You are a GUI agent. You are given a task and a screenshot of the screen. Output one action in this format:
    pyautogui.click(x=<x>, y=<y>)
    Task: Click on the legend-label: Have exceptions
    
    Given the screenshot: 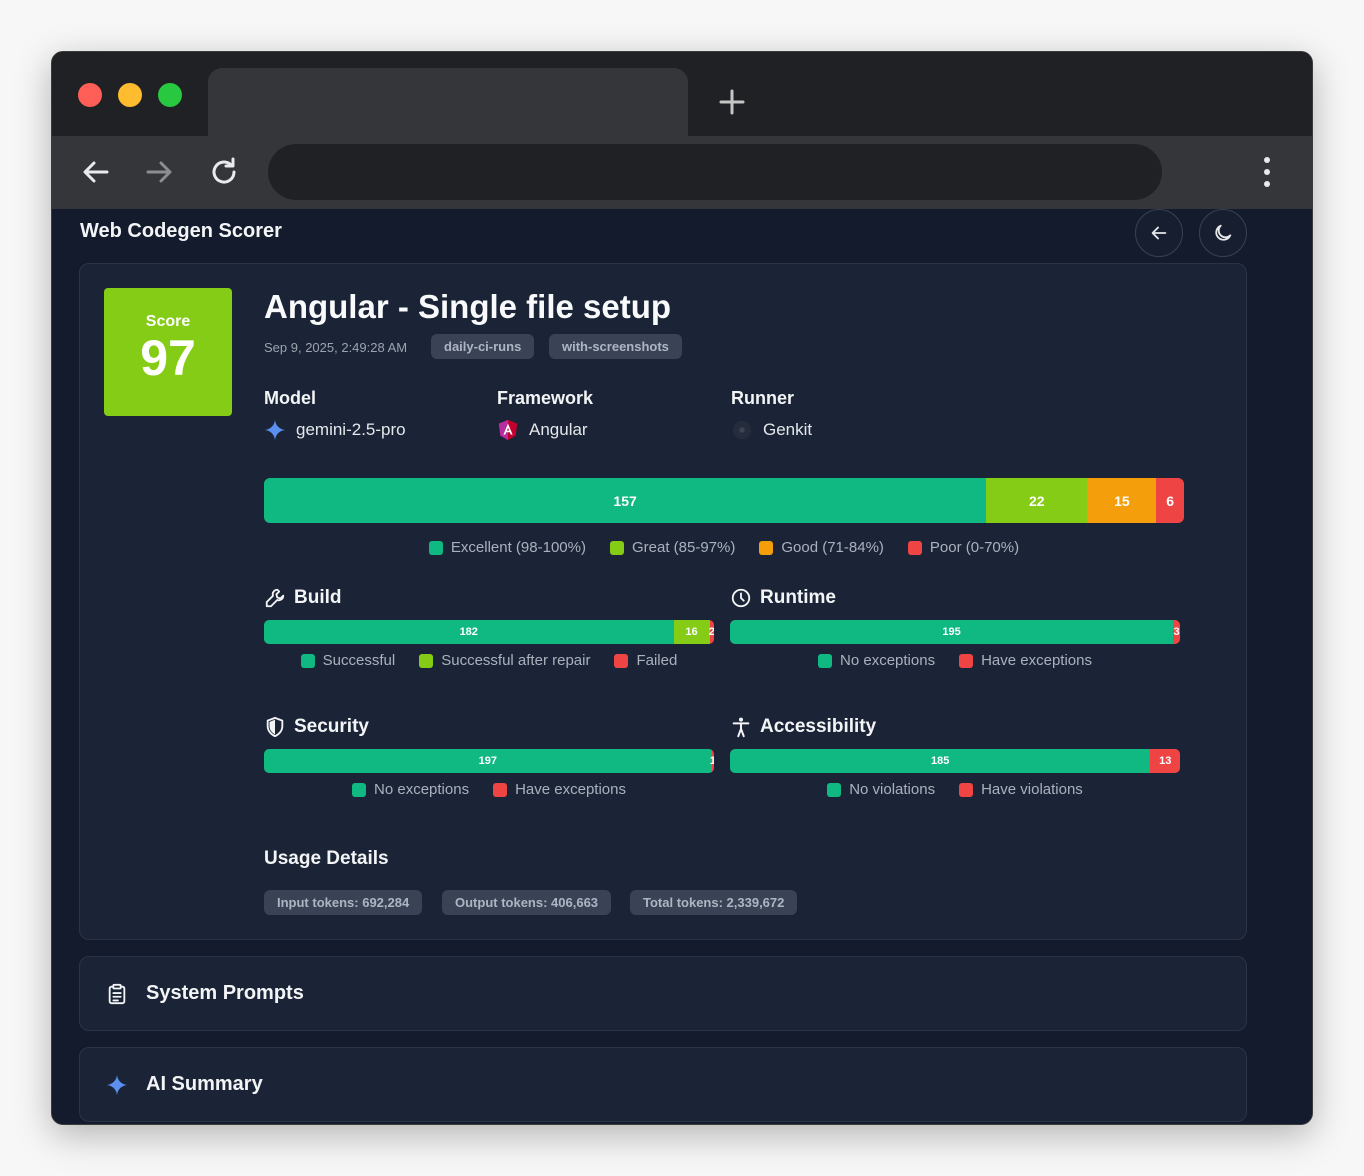 What is the action you would take?
    pyautogui.click(x=1036, y=660)
    